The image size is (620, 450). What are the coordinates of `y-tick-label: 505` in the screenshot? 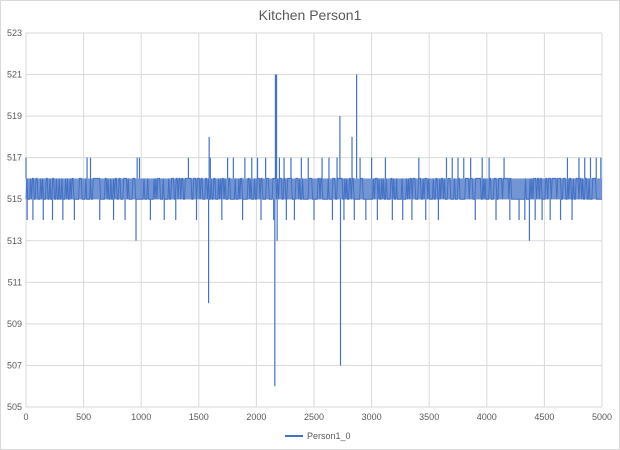 It's located at (14, 407).